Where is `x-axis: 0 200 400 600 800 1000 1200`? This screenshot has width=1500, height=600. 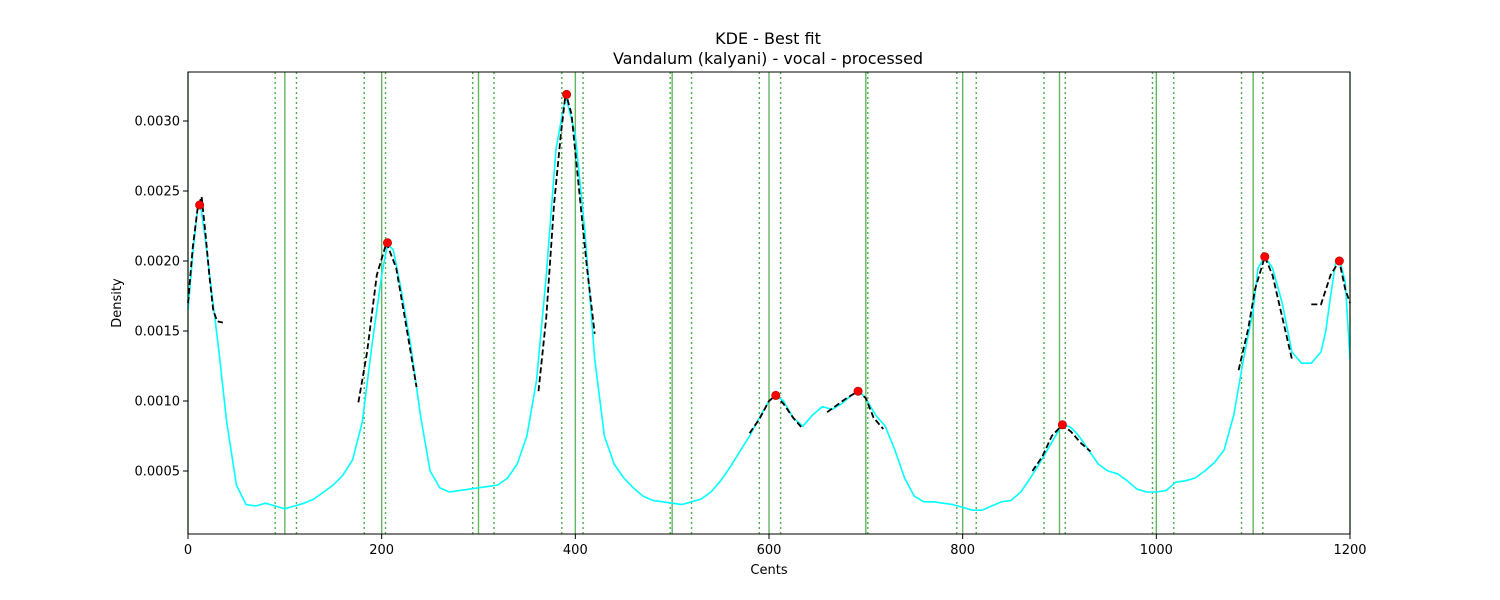
x-axis: 0 200 400 600 800 1000 1200 is located at coordinates (775, 546).